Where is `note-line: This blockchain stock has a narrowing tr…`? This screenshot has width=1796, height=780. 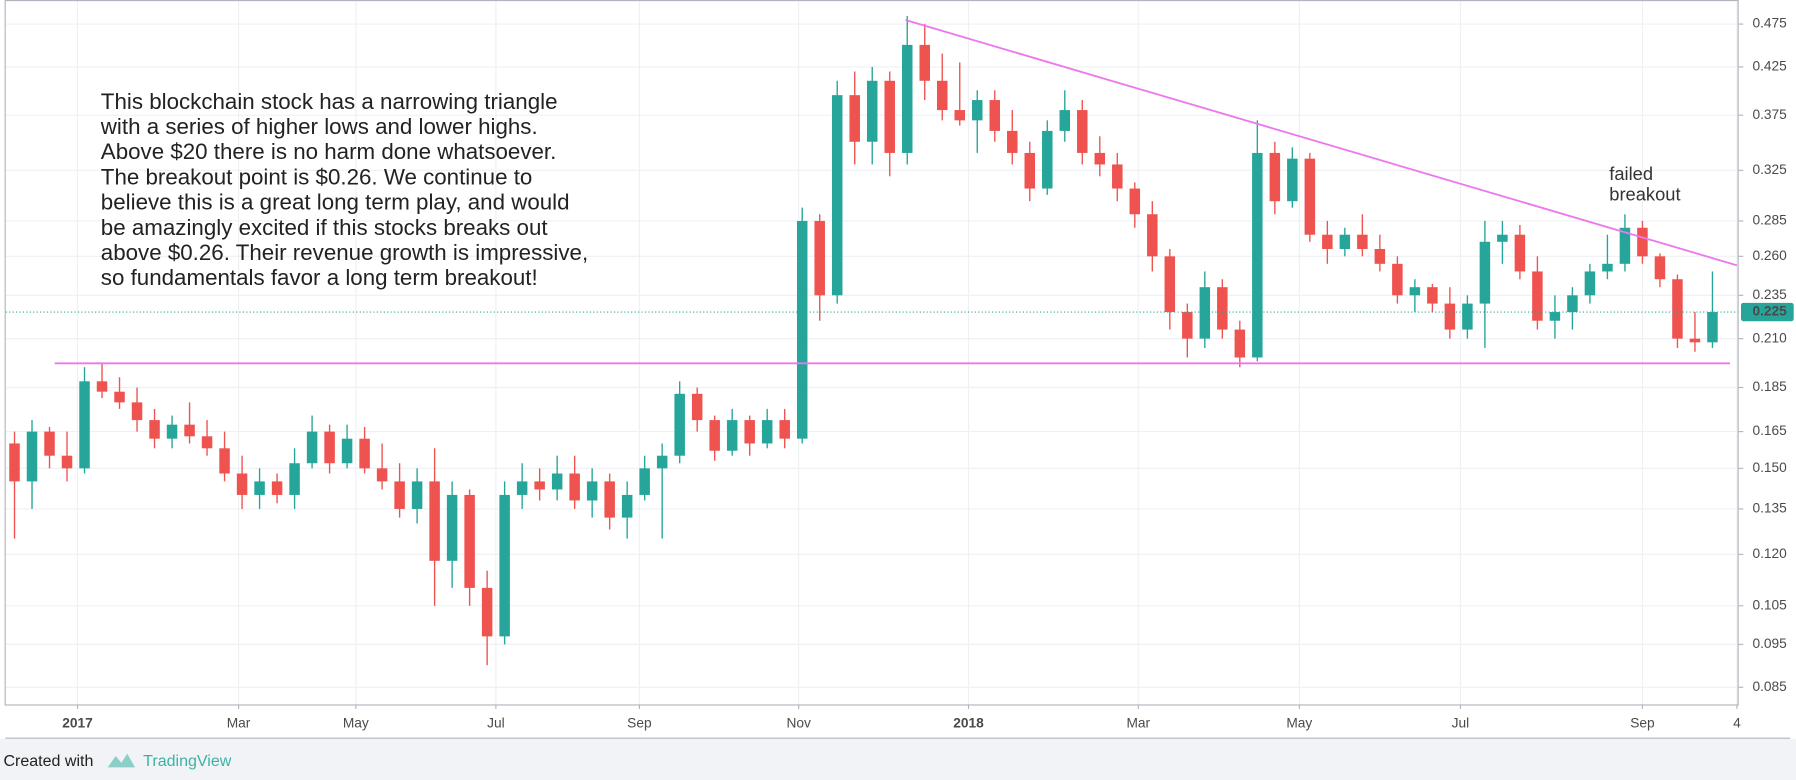 note-line: This blockchain stock has a narrowing tr… is located at coordinates (329, 101).